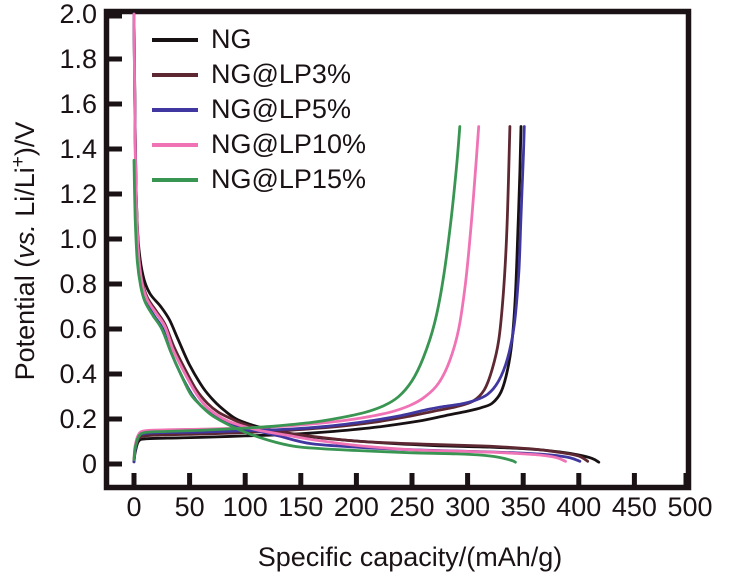  I want to click on x-tick-labels: 0 50 100 150 200 250 300 350 400 450 500, so click(419, 507).